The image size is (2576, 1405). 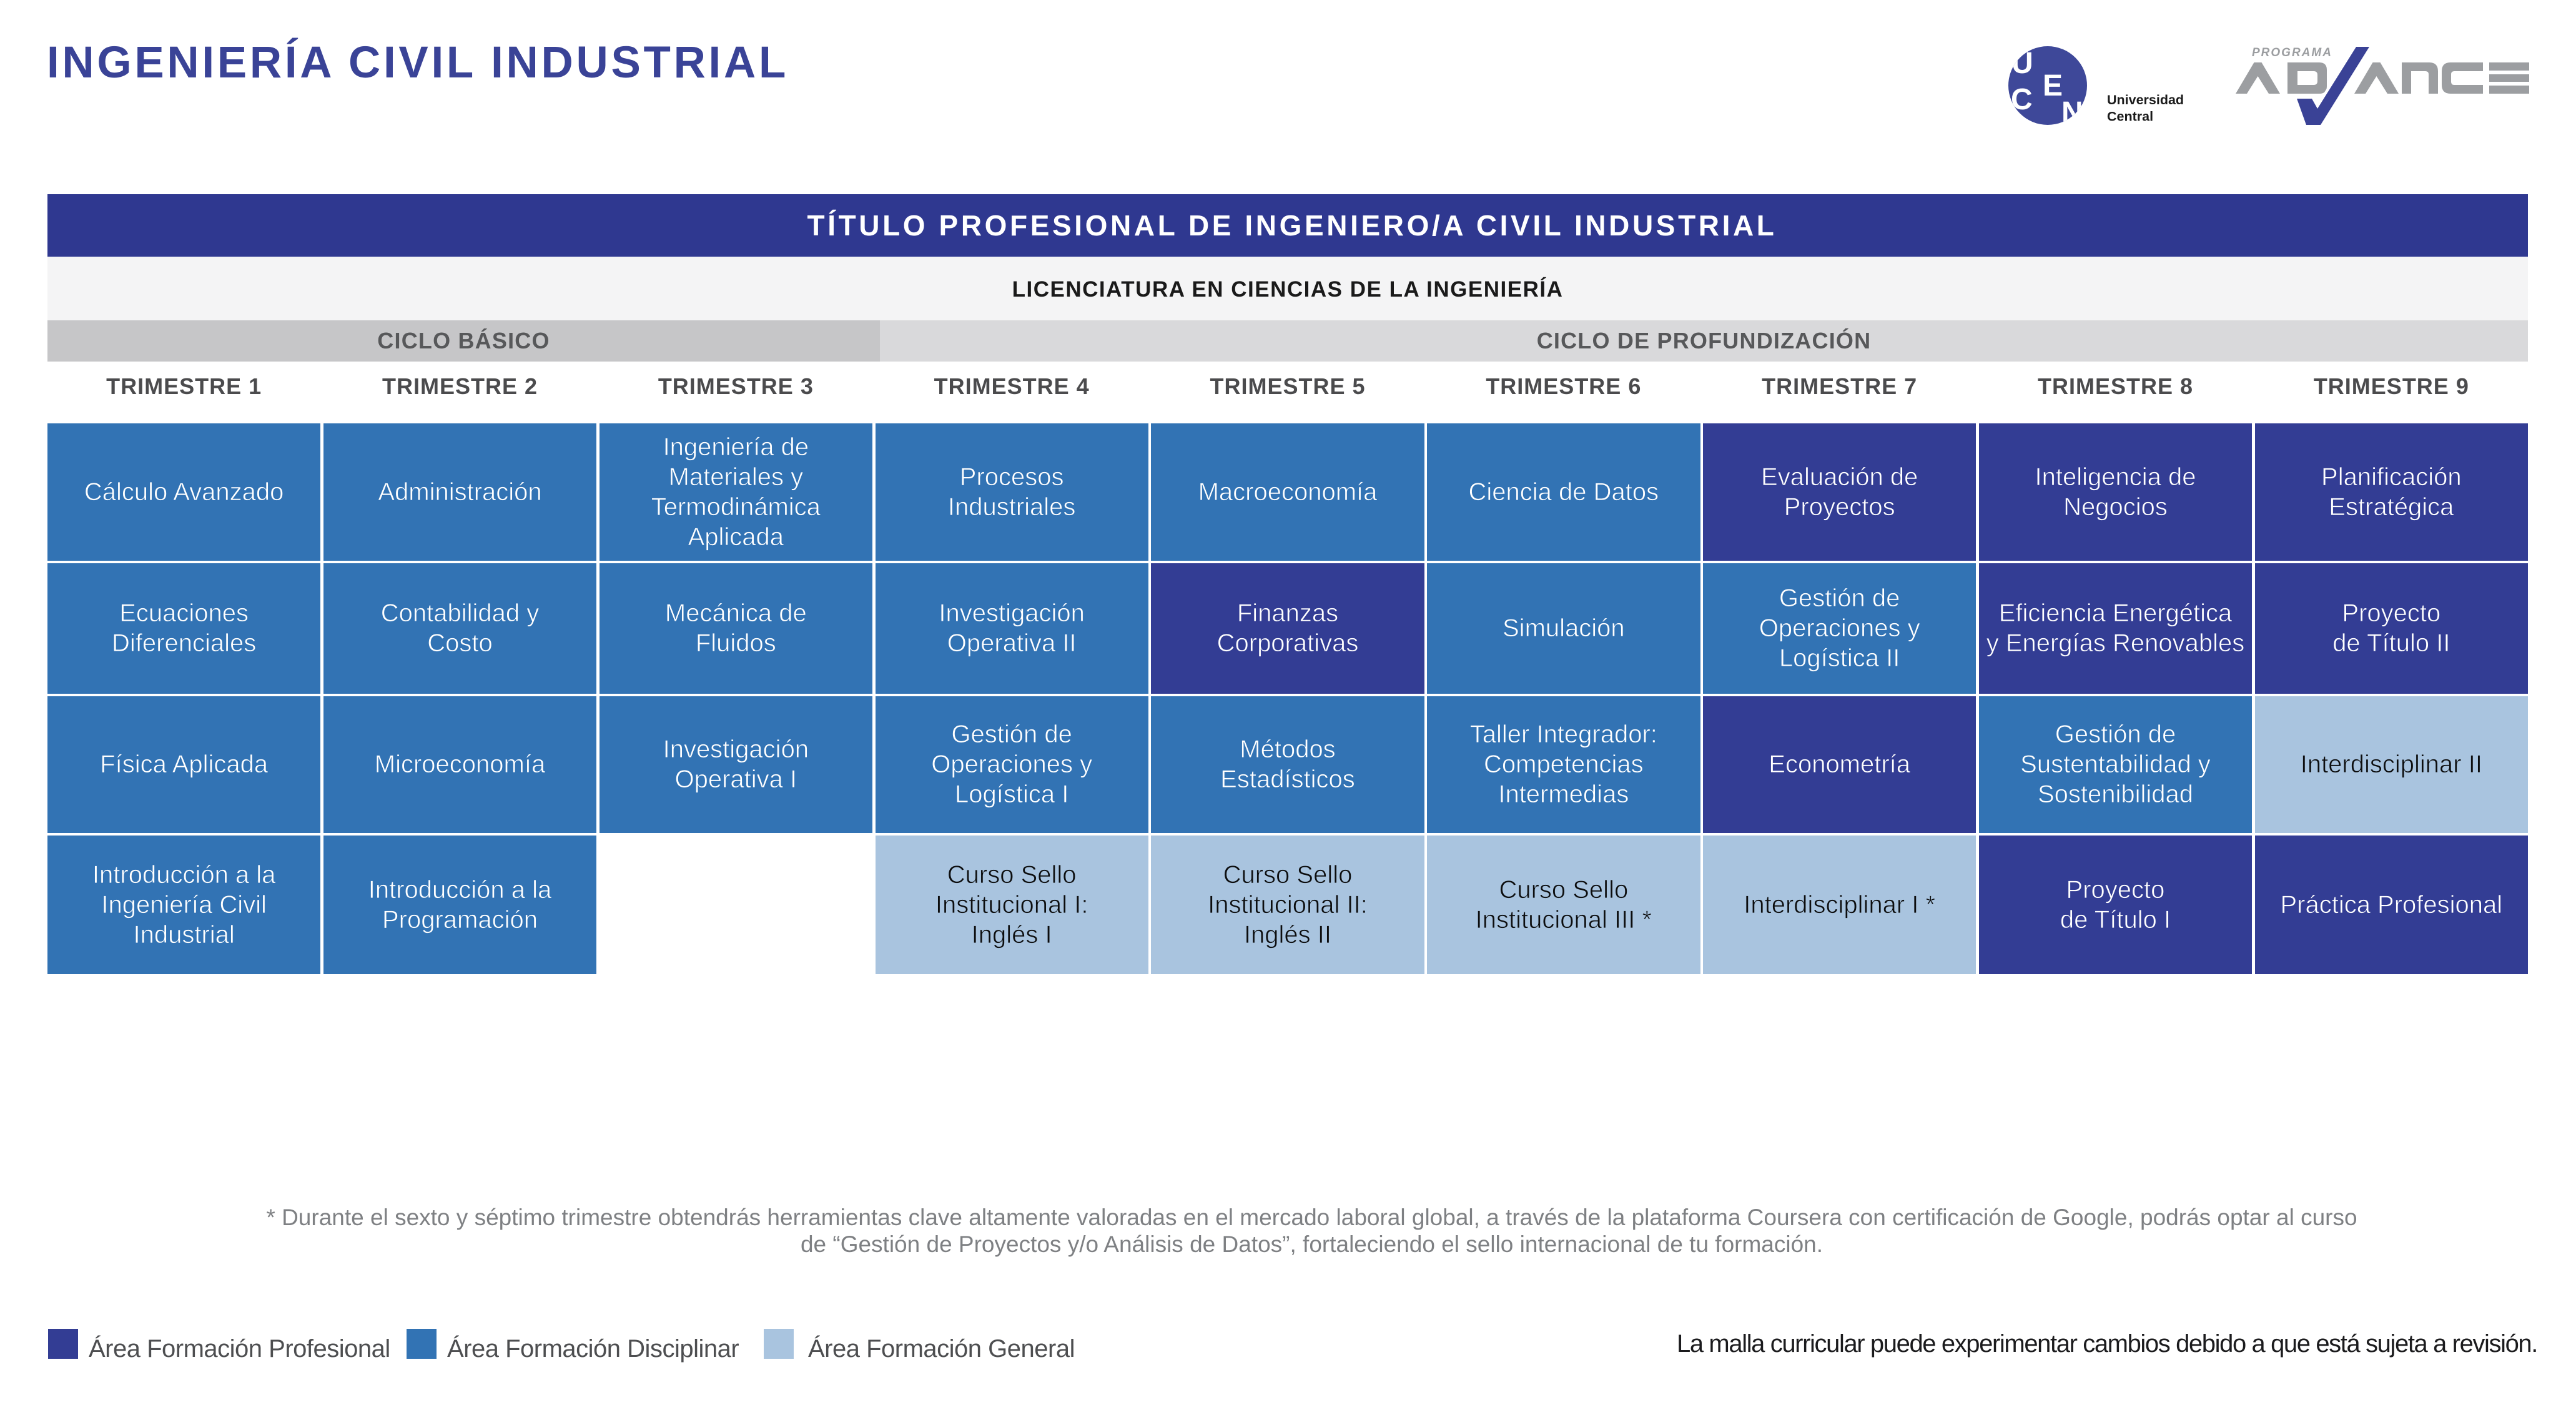 I want to click on svg-text: Central, so click(x=2130, y=116).